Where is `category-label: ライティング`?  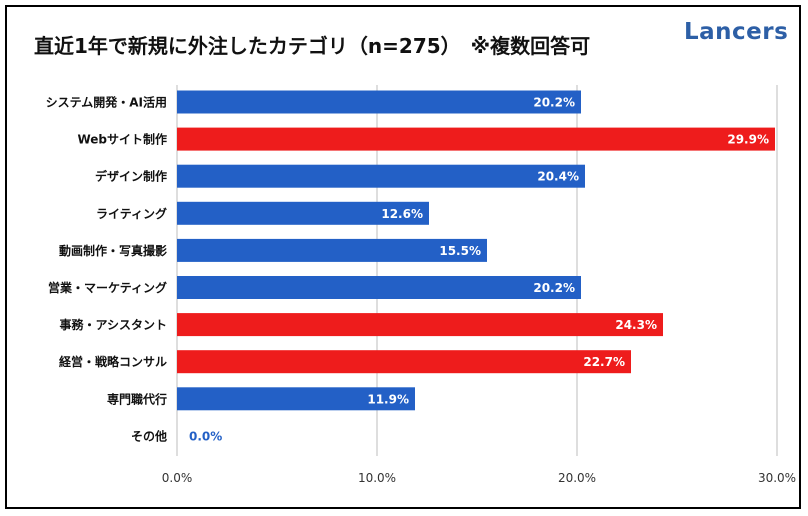 category-label: ライティング is located at coordinates (131, 213).